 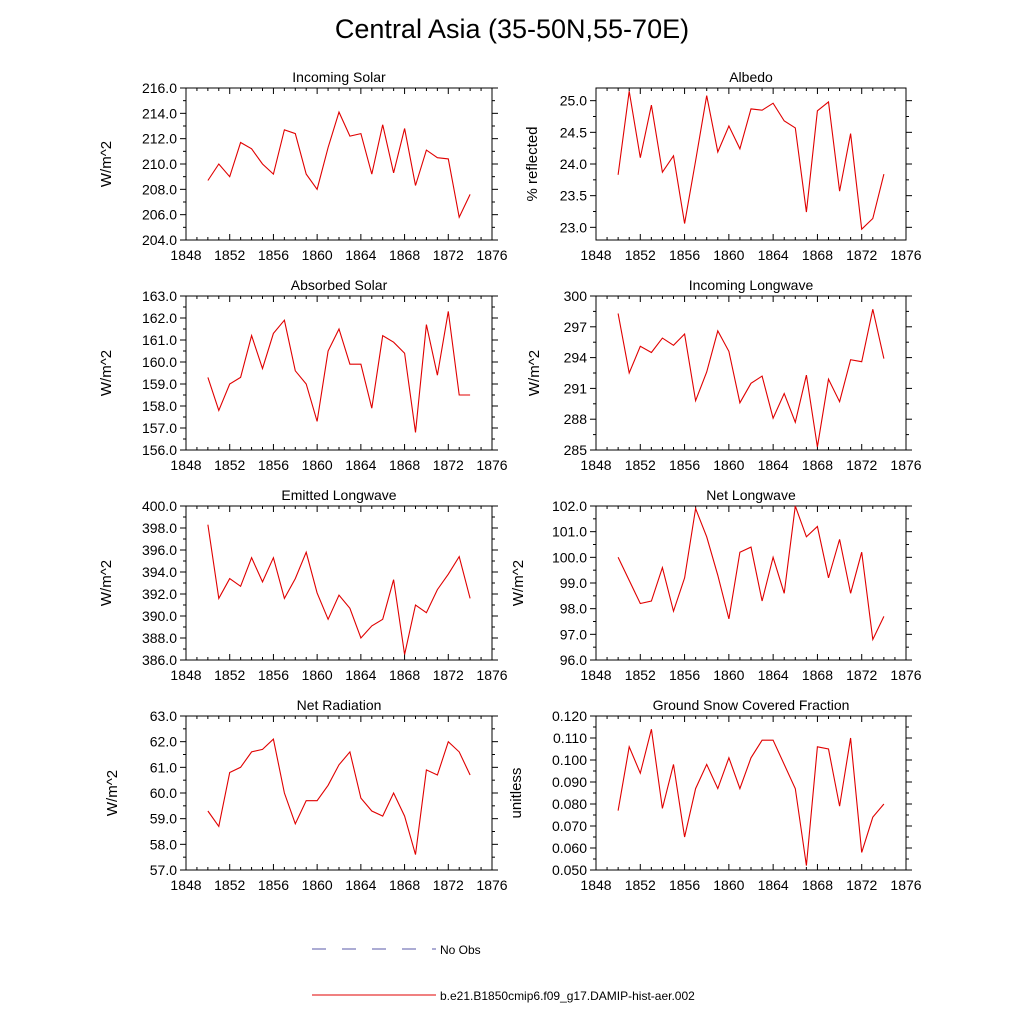 What do you see at coordinates (106, 583) in the screenshot?
I see `panel-5-ylabel: W/m^2` at bounding box center [106, 583].